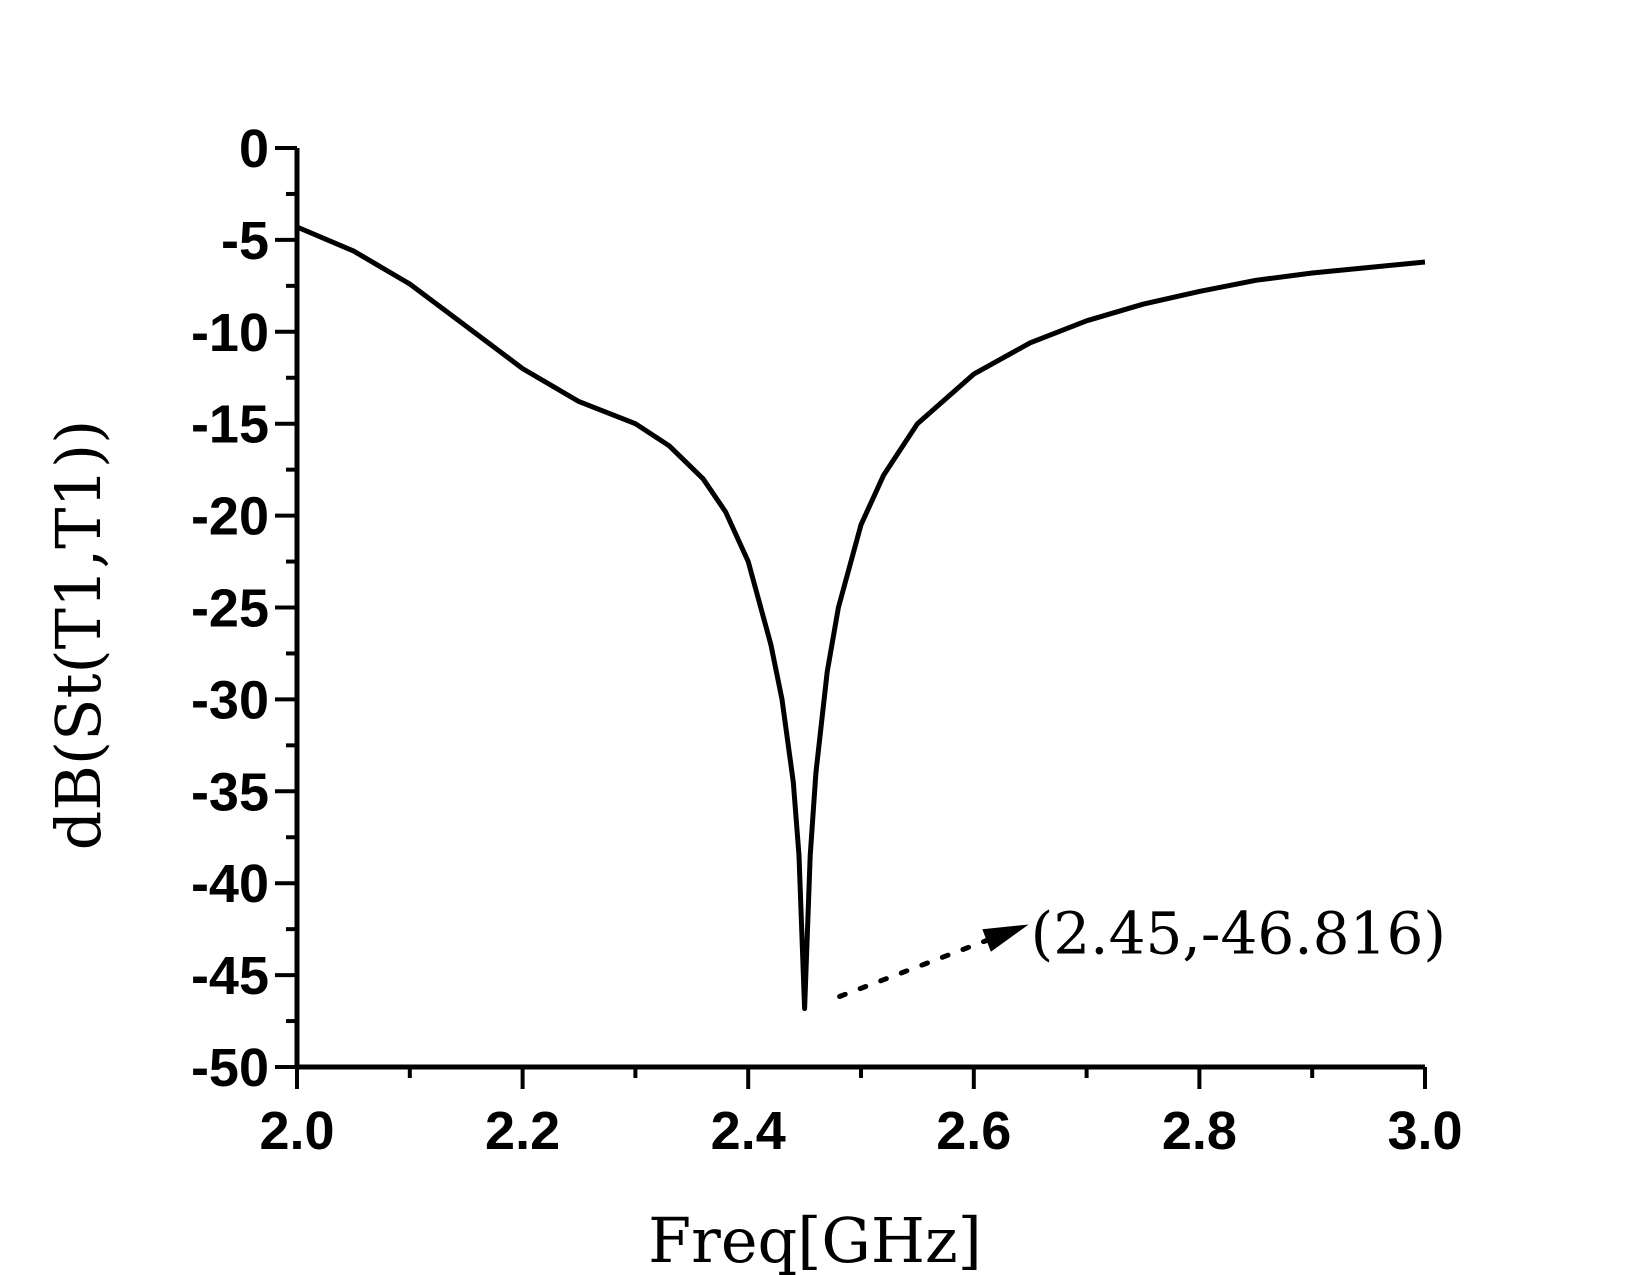  I want to click on y-tick-label: -40, so click(230, 884).